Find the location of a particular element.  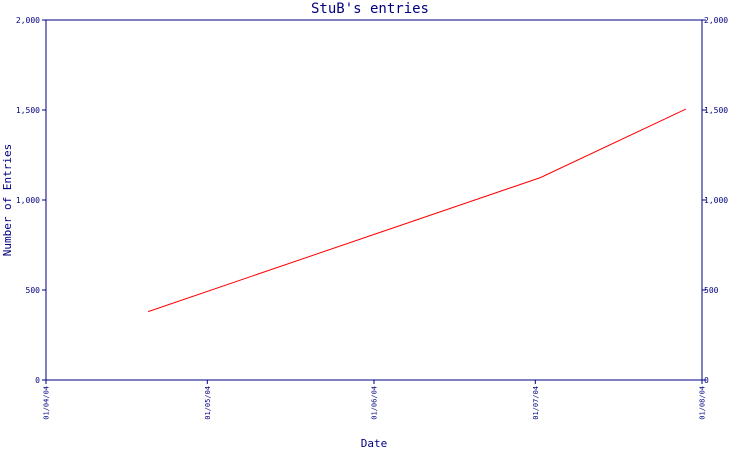

x-tick-label: 01/08/04 is located at coordinates (703, 403).